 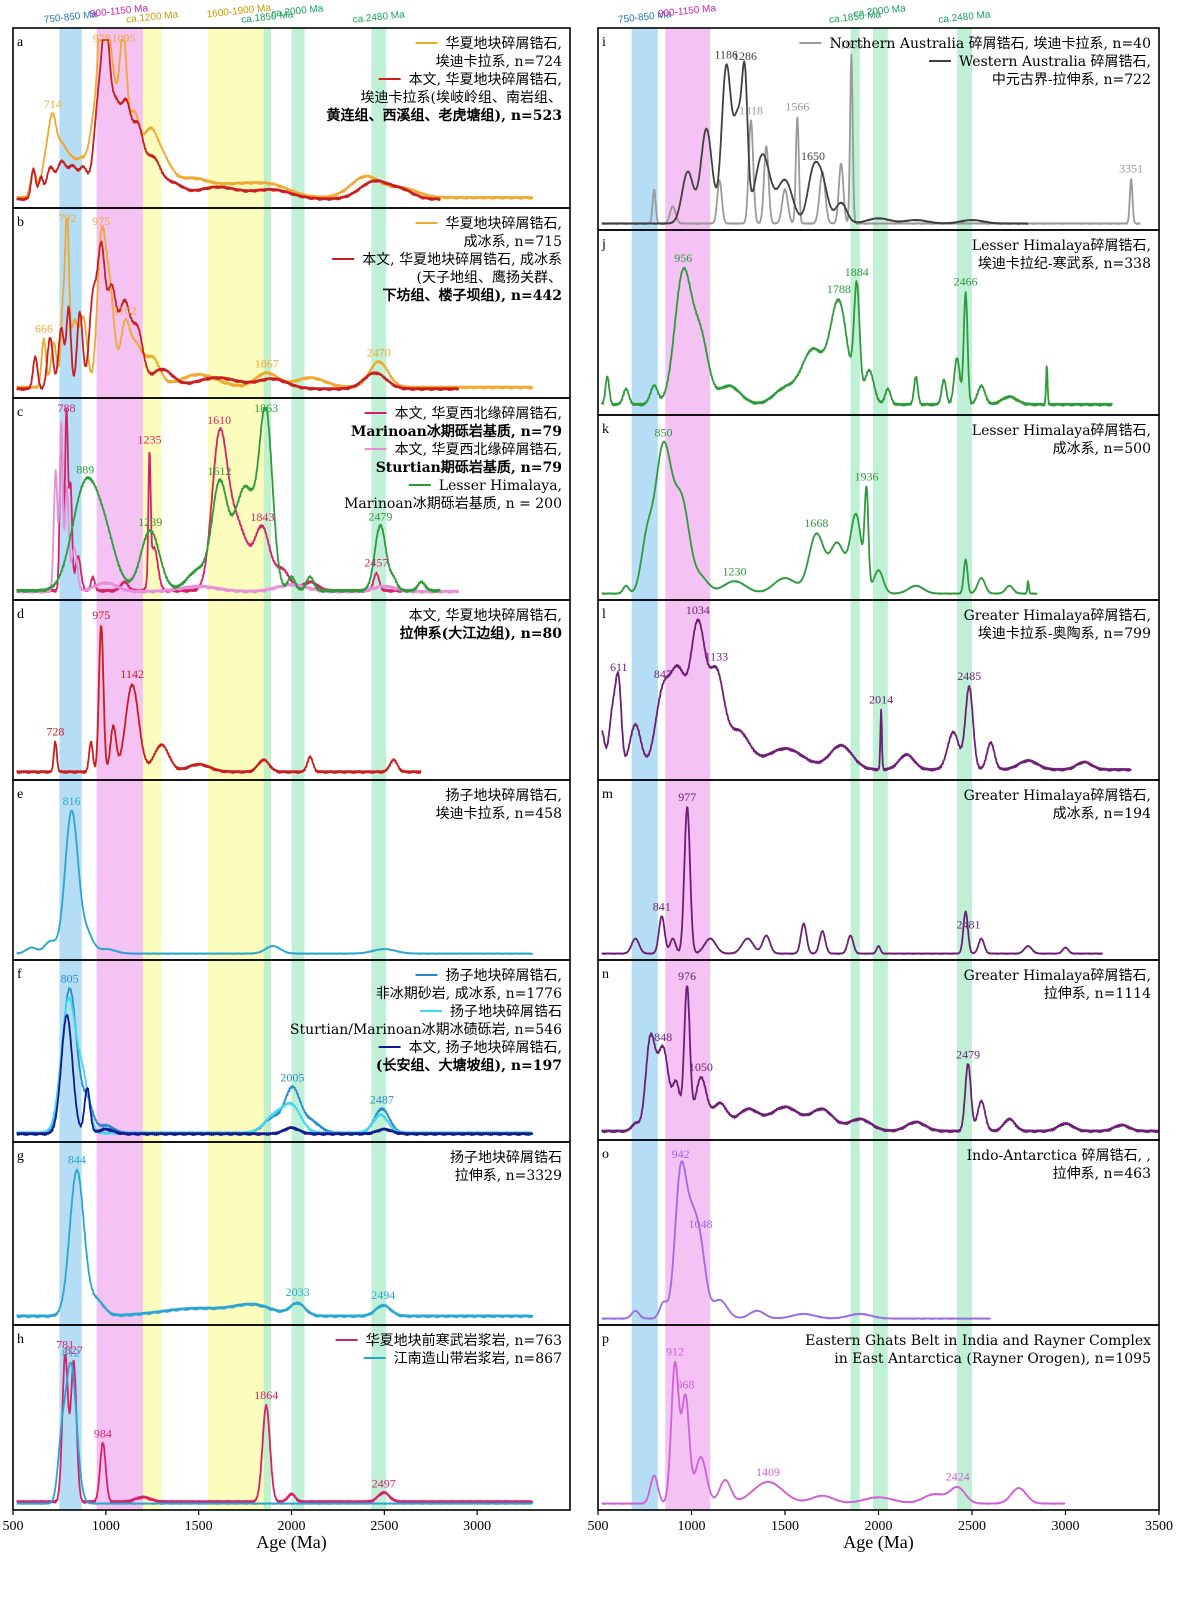 What do you see at coordinates (55, 732) in the screenshot?
I see `peak-label-d-728: 728` at bounding box center [55, 732].